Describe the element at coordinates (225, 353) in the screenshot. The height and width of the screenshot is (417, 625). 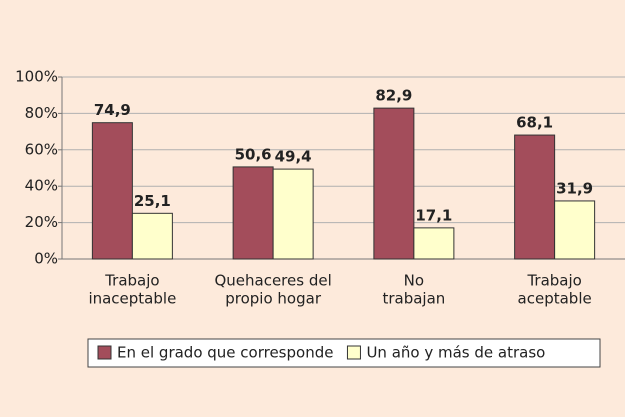
I see `legend-label: En el grado que corresponde` at that location.